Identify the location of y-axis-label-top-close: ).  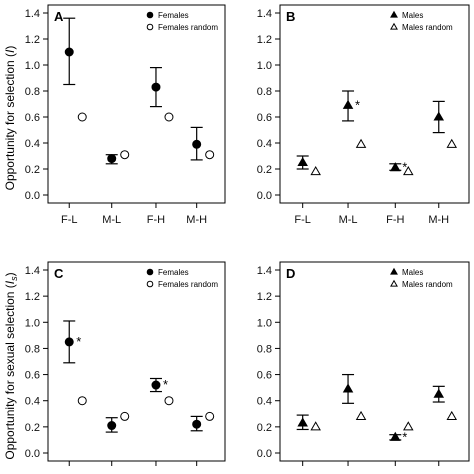
(10, 48).